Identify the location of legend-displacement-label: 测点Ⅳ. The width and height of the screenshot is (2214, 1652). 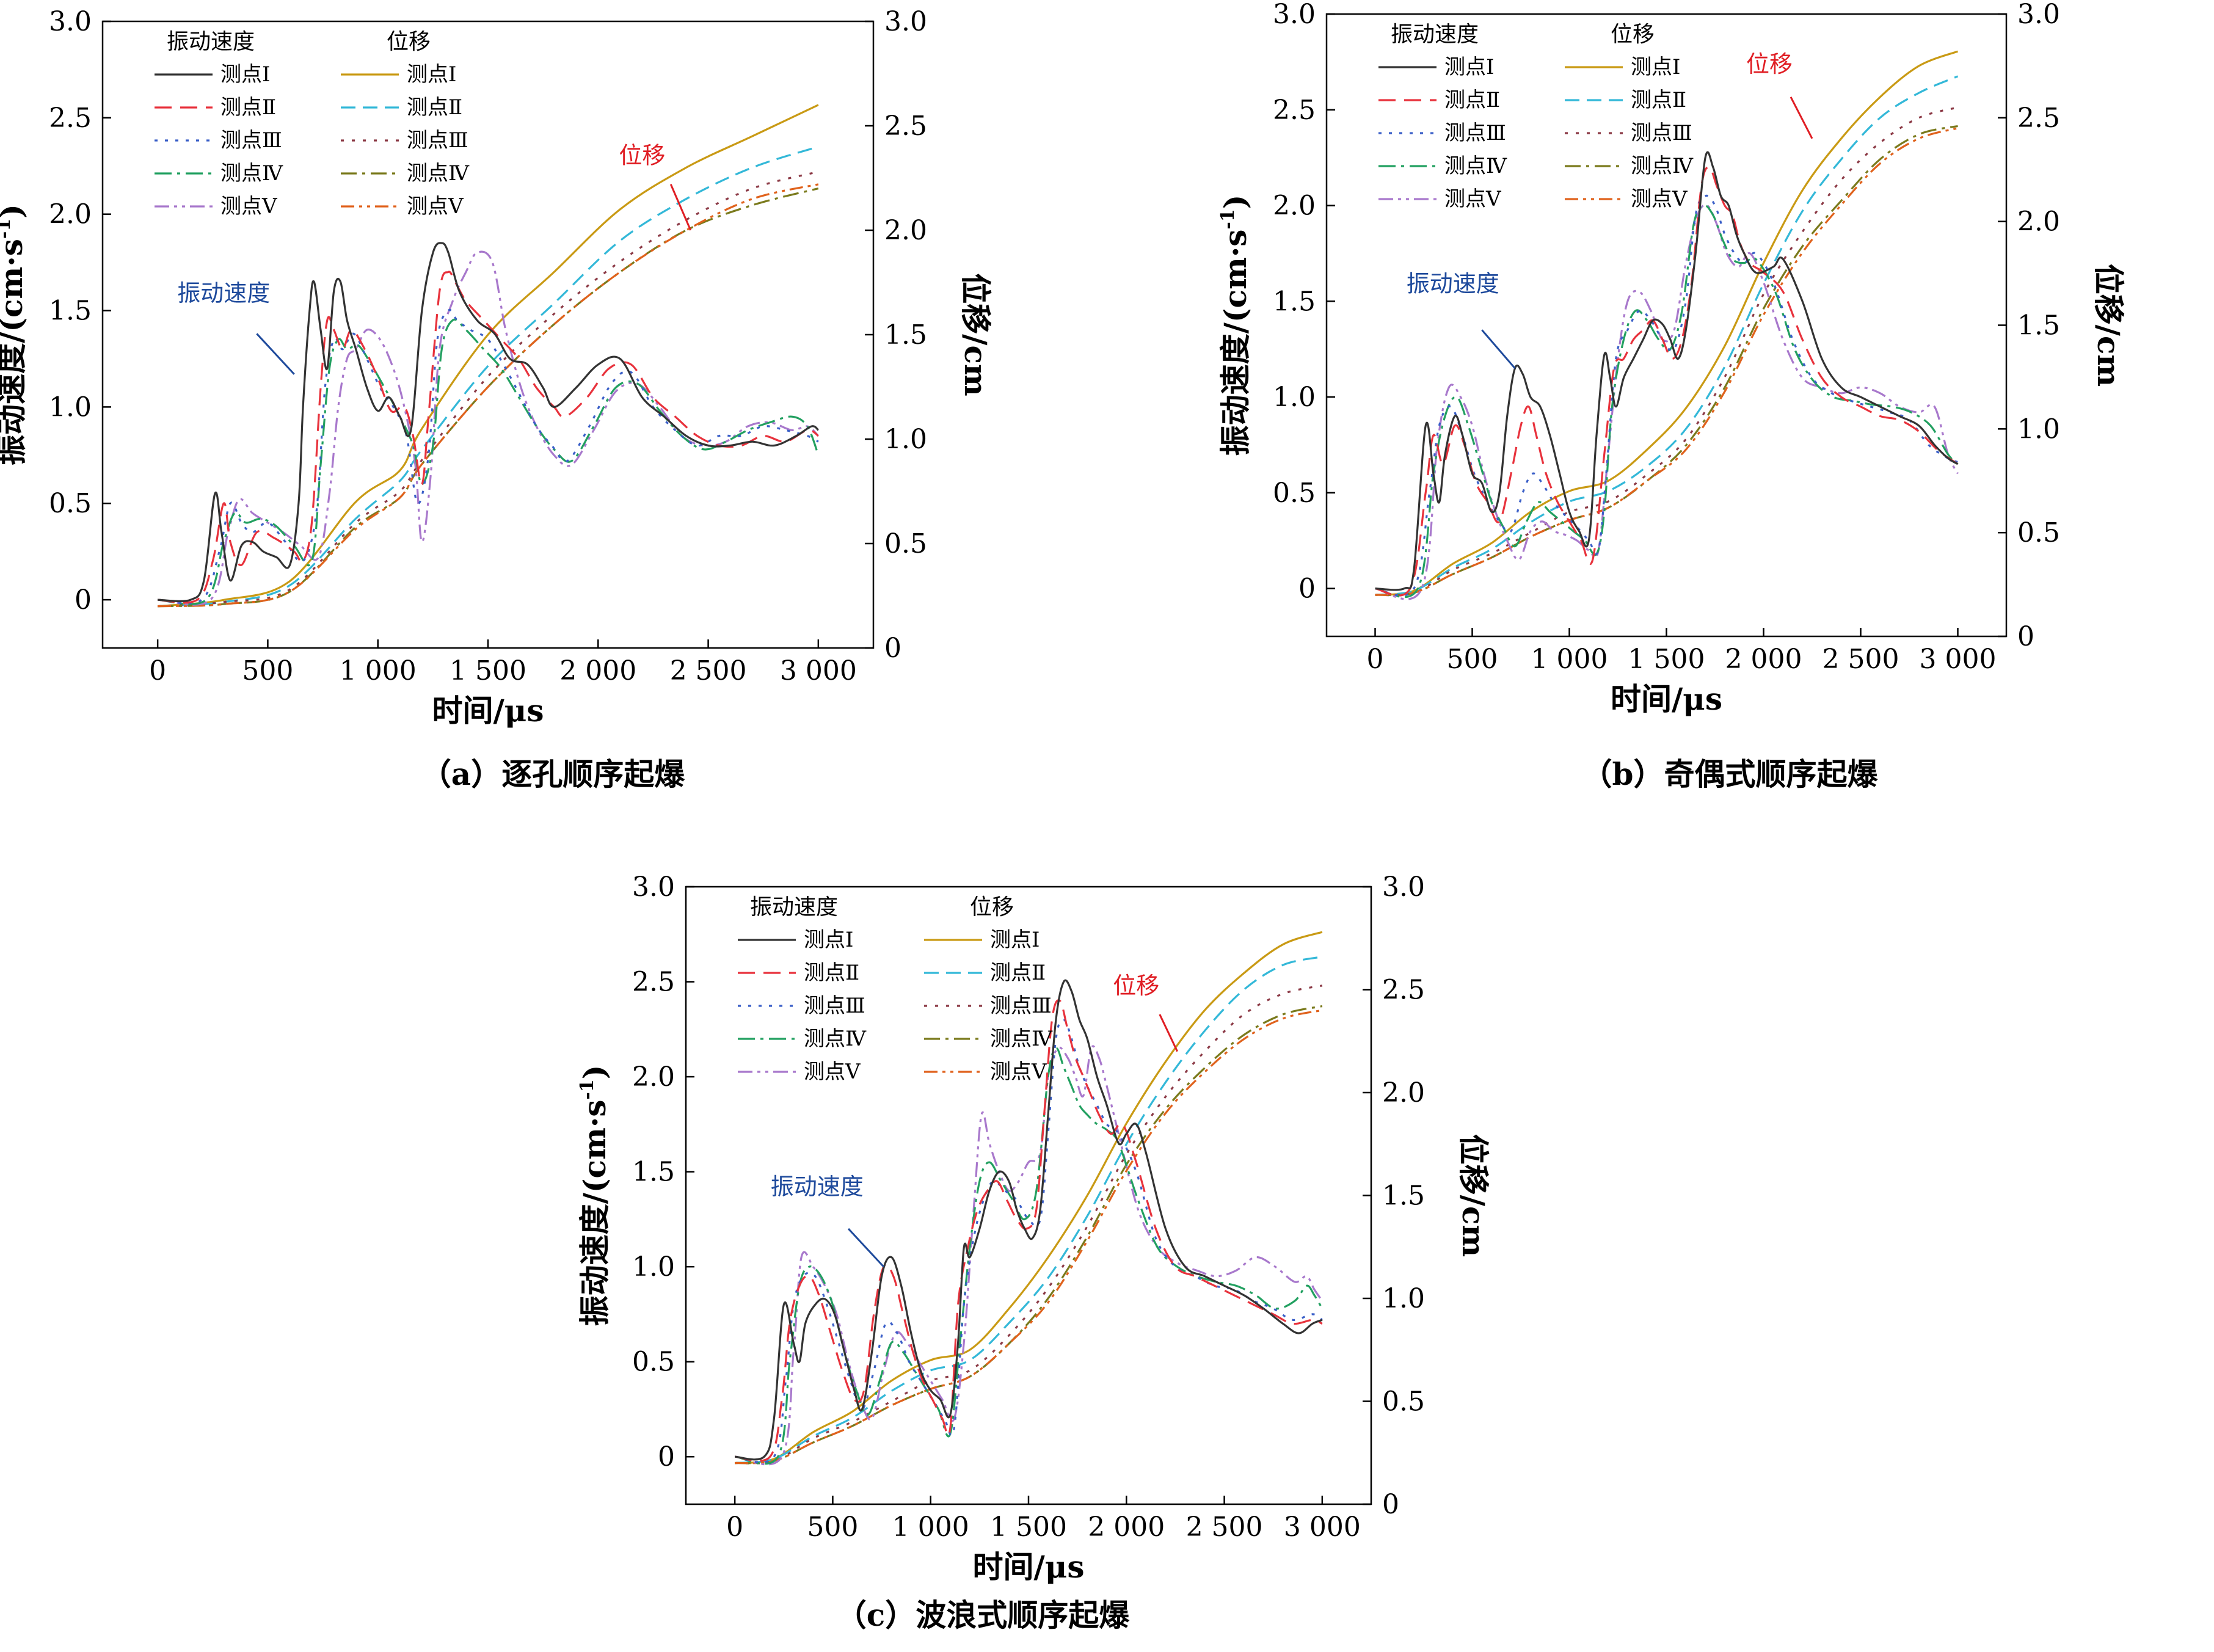
(1662, 166).